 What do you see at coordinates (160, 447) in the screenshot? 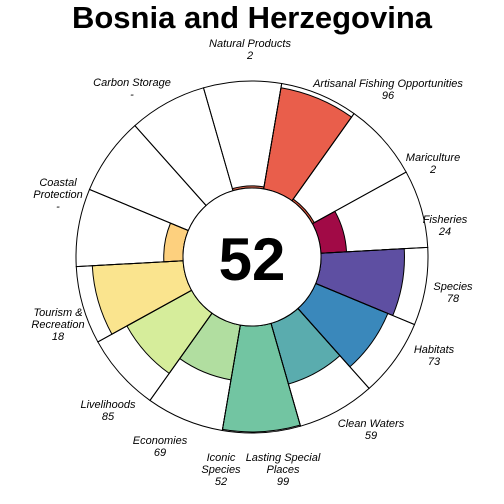
I see `petal-label-economies: Economies 69` at bounding box center [160, 447].